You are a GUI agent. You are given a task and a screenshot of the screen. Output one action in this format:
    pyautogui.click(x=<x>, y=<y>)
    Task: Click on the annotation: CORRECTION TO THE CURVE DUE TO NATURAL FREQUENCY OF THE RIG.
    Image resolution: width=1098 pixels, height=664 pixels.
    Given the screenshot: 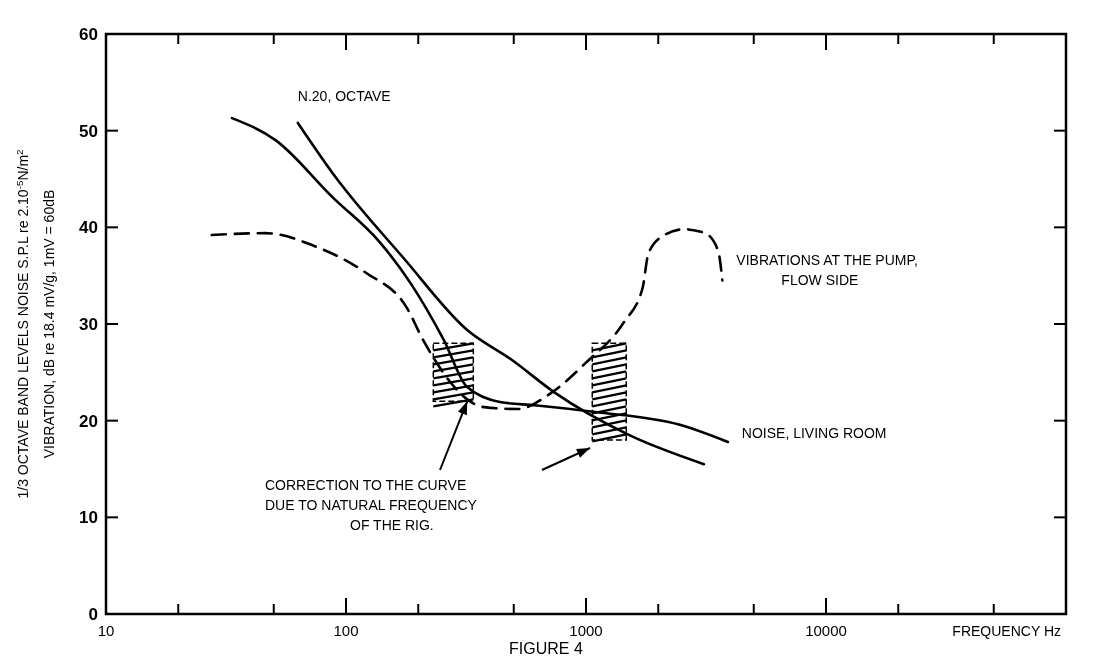 What is the action you would take?
    pyautogui.click(x=371, y=505)
    